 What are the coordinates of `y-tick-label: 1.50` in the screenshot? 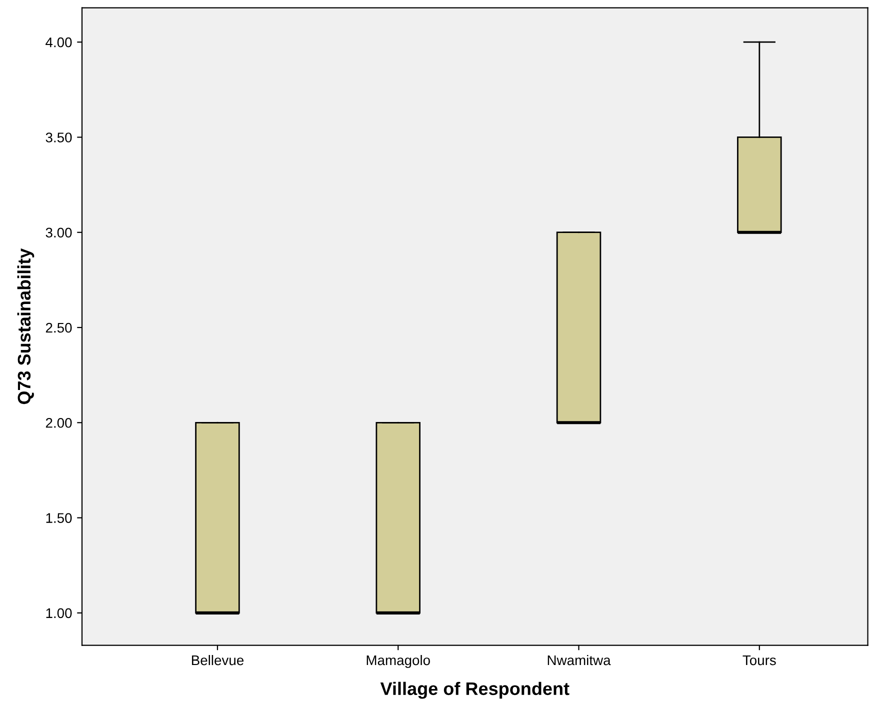 It's located at (59, 518).